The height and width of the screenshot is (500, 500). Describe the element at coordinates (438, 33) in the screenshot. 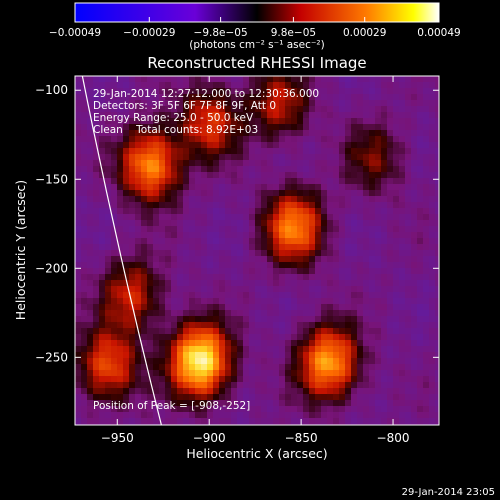

I see `colorbar-tick-label: 0.00049` at that location.